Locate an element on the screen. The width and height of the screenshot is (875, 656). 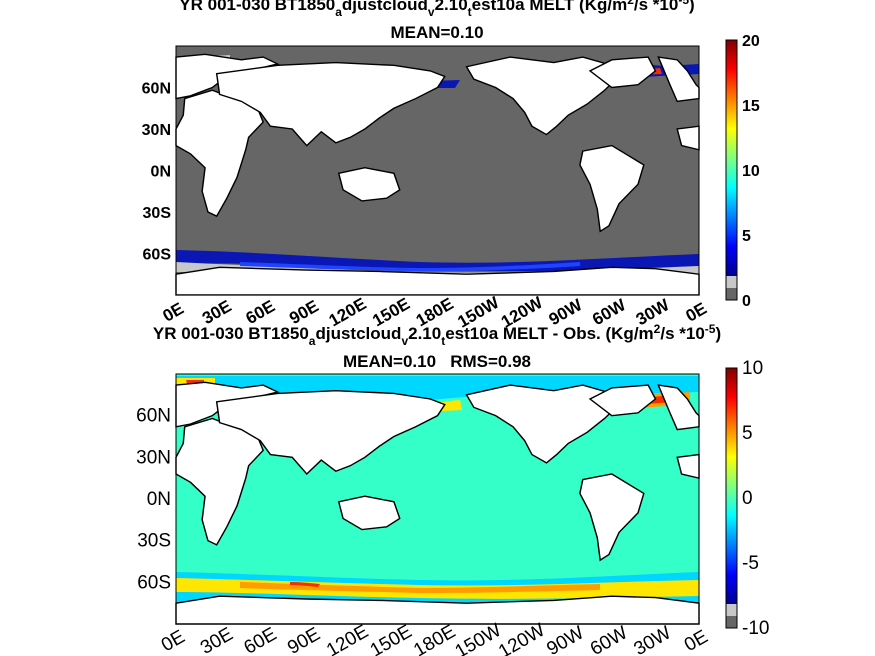
colorbar-1-tick-labels: 20 15 10 5 0 is located at coordinates (751, 171).